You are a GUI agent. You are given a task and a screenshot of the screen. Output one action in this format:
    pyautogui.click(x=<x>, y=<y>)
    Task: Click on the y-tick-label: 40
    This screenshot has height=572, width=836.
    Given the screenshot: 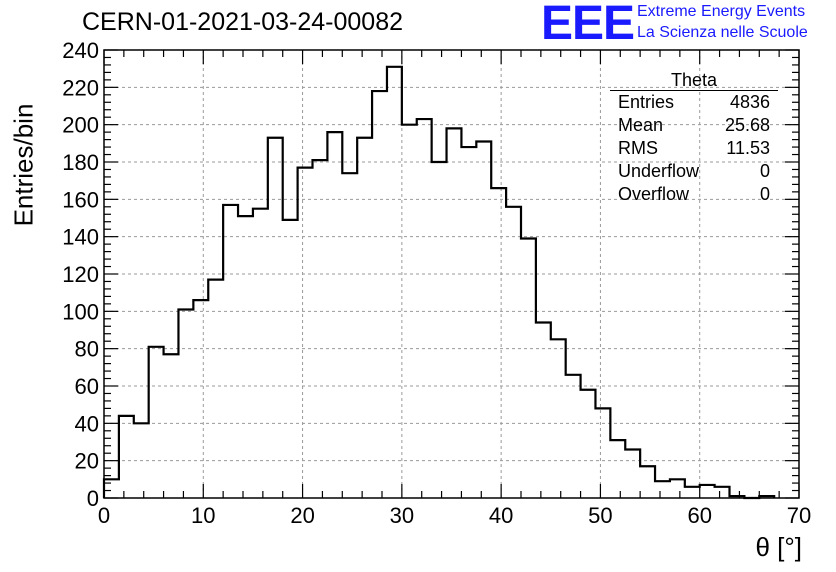 What is the action you would take?
    pyautogui.click(x=87, y=423)
    